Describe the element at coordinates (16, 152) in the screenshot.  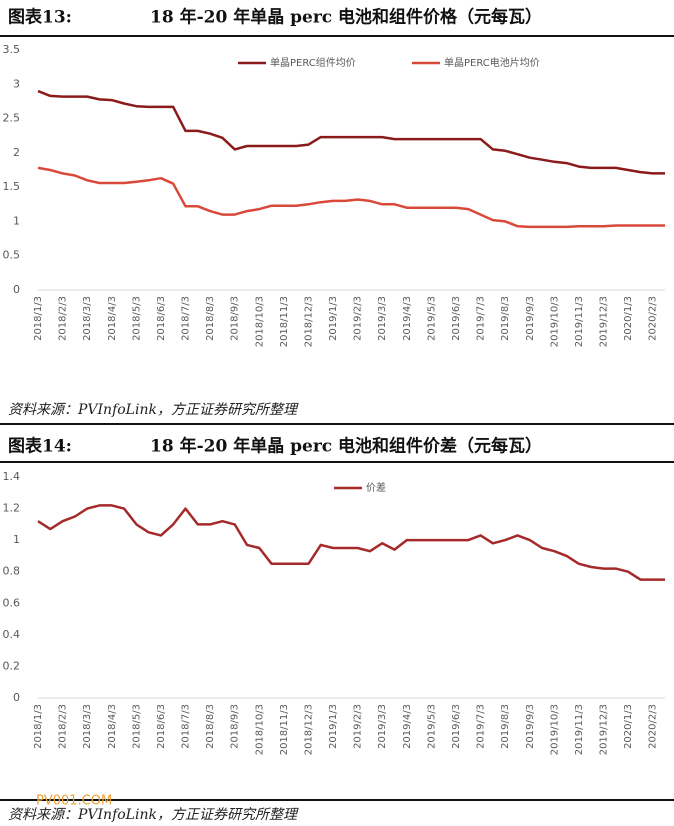
I see `y-tick-label: 2` at that location.